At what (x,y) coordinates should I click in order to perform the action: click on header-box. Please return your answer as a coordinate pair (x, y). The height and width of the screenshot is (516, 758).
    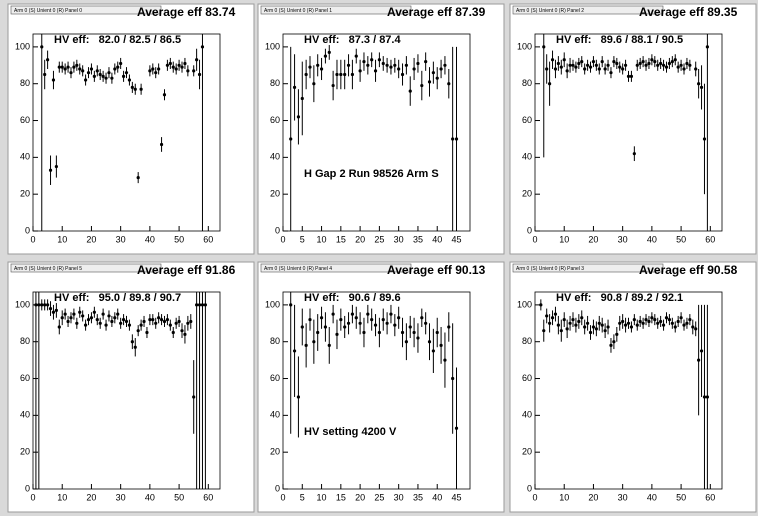
    Looking at the image, I should click on (86, 268).